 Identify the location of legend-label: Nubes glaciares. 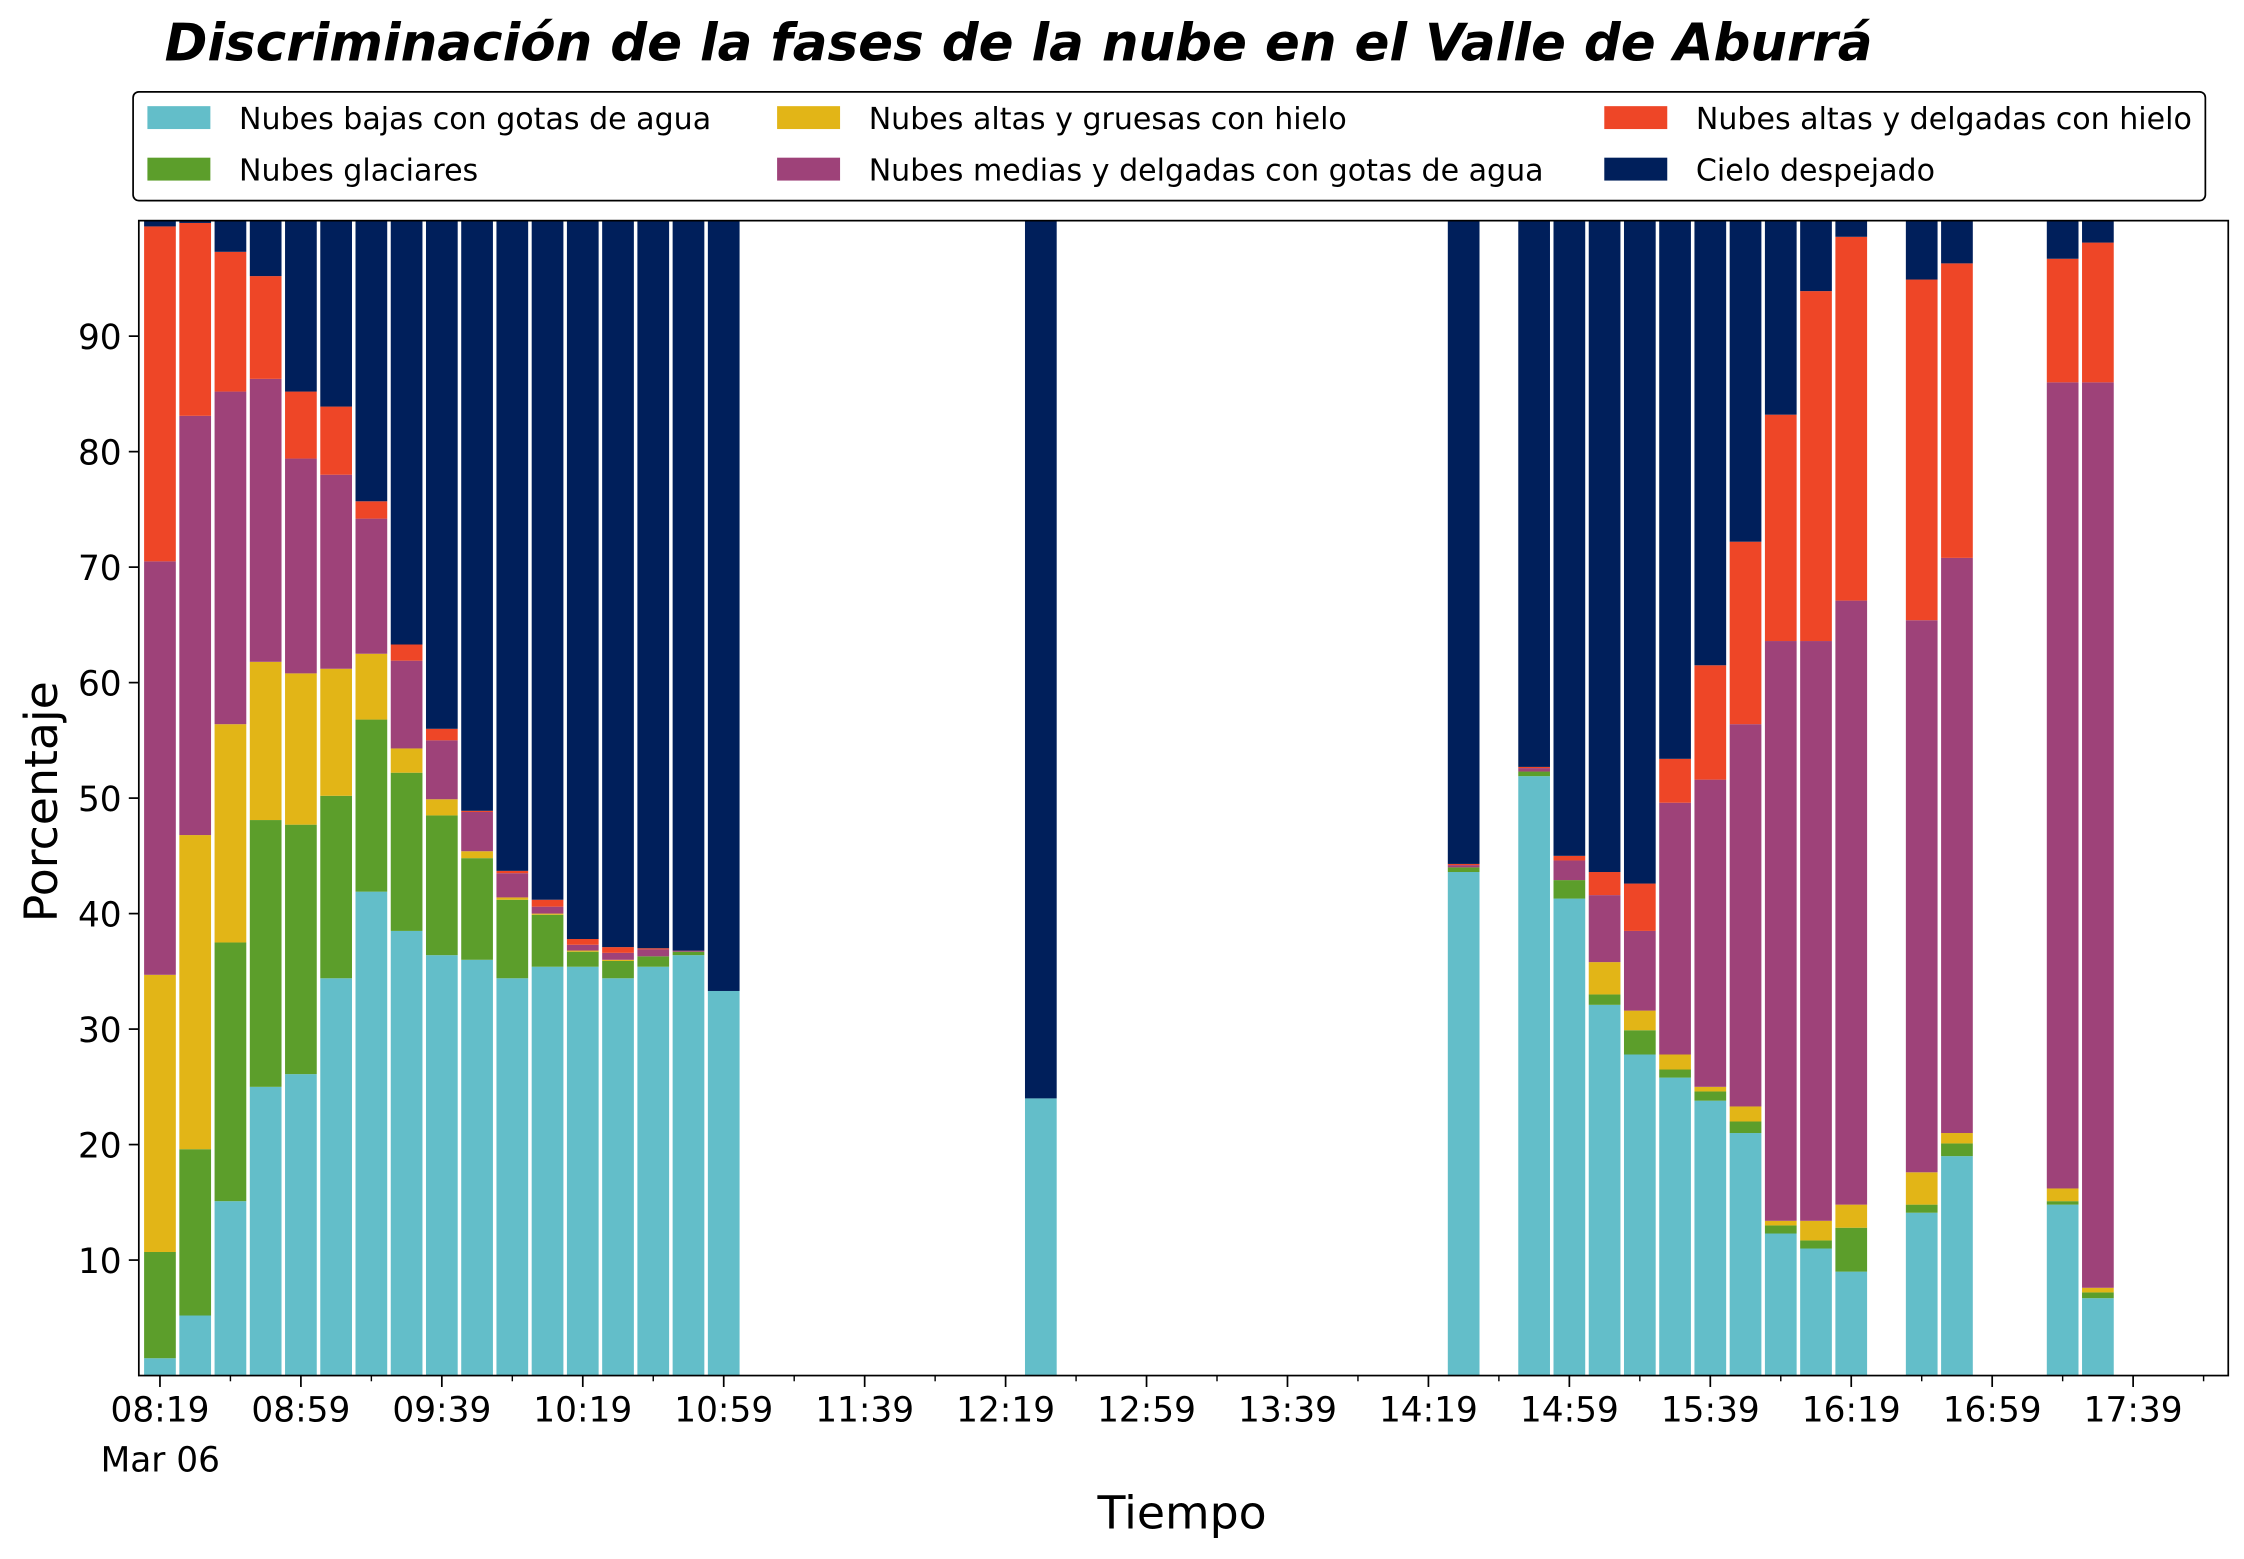
(358, 171).